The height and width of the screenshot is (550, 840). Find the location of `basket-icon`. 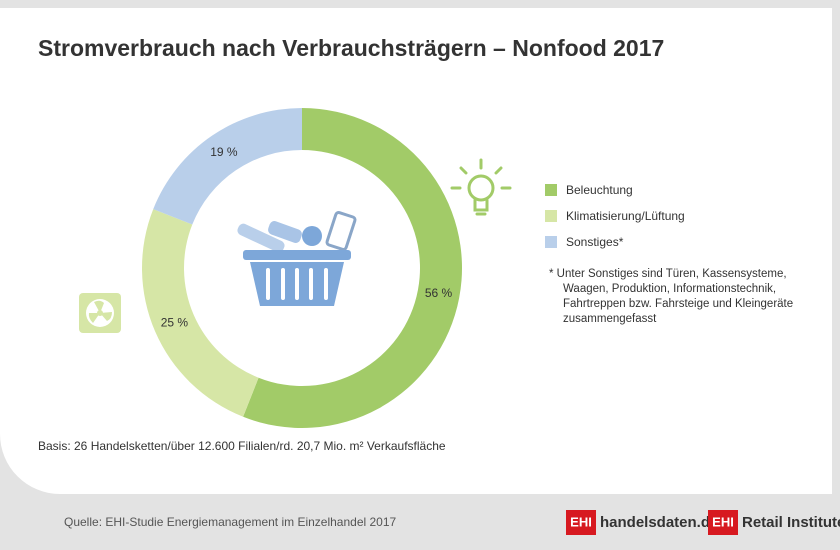

basket-icon is located at coordinates (297, 258).